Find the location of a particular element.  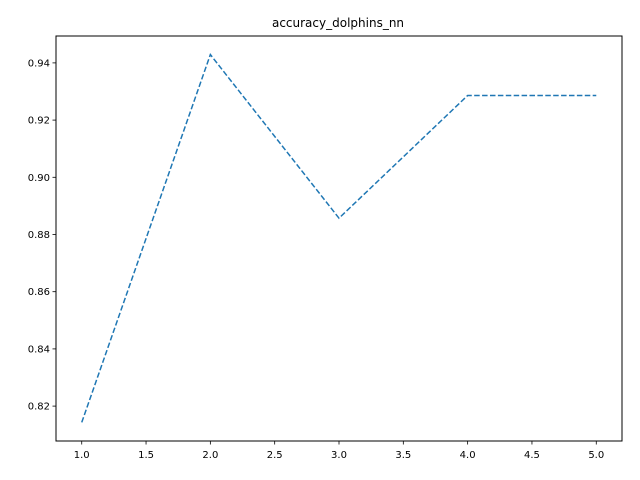

x-tick-label: 3.0 is located at coordinates (339, 455).